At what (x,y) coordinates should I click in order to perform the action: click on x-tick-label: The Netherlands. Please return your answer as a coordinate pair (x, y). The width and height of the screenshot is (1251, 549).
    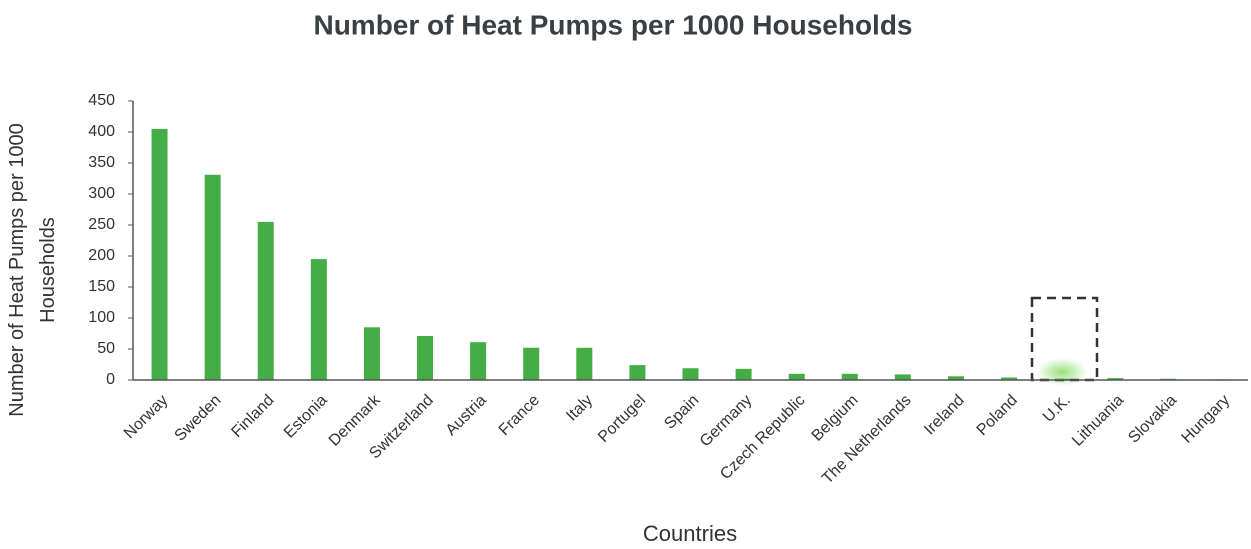
    Looking at the image, I should click on (867, 440).